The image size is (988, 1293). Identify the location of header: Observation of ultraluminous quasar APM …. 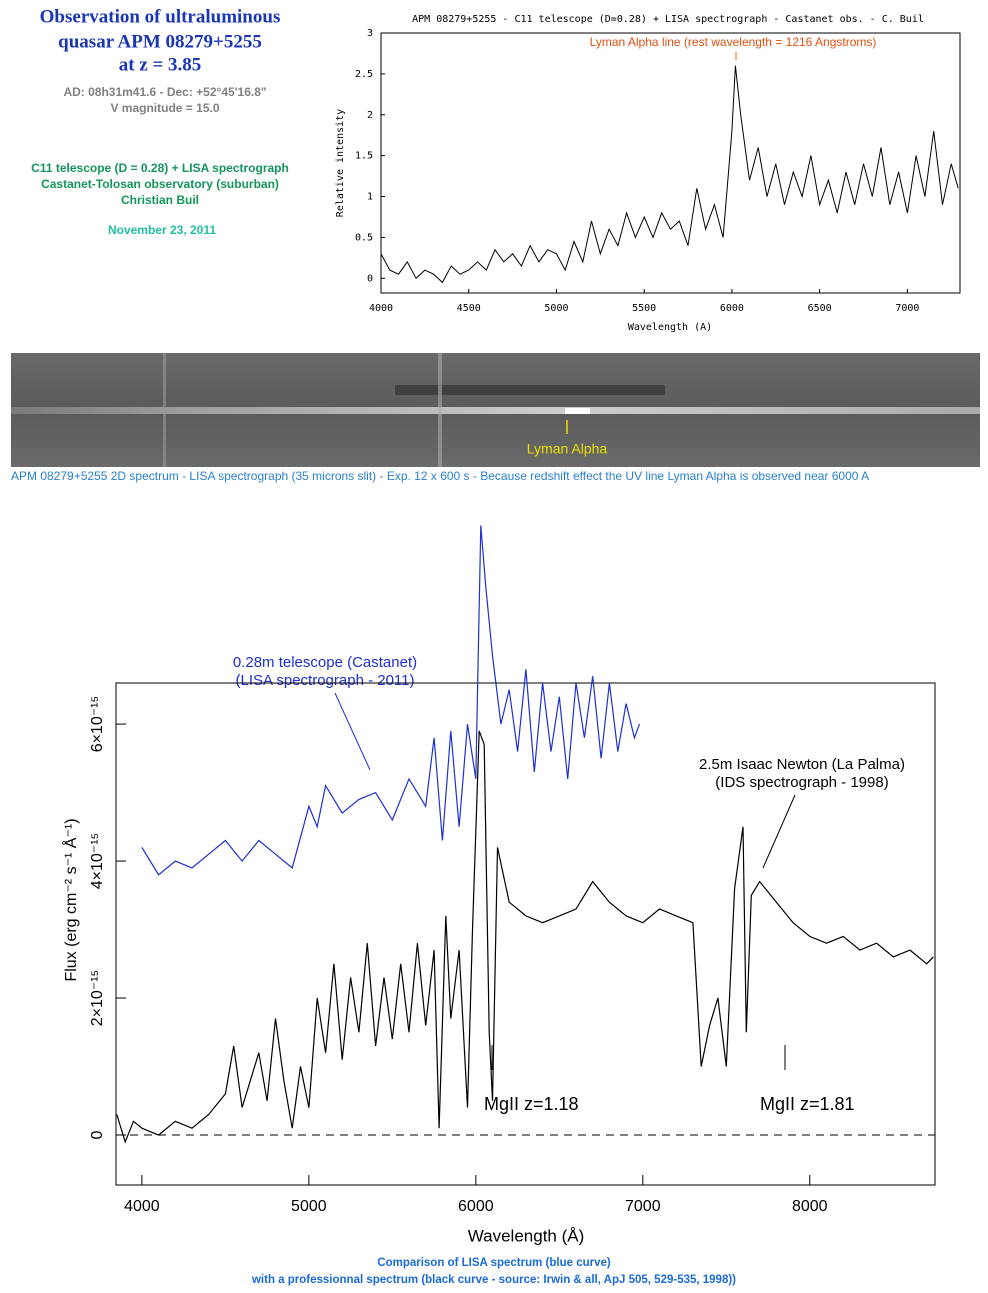
(160, 121).